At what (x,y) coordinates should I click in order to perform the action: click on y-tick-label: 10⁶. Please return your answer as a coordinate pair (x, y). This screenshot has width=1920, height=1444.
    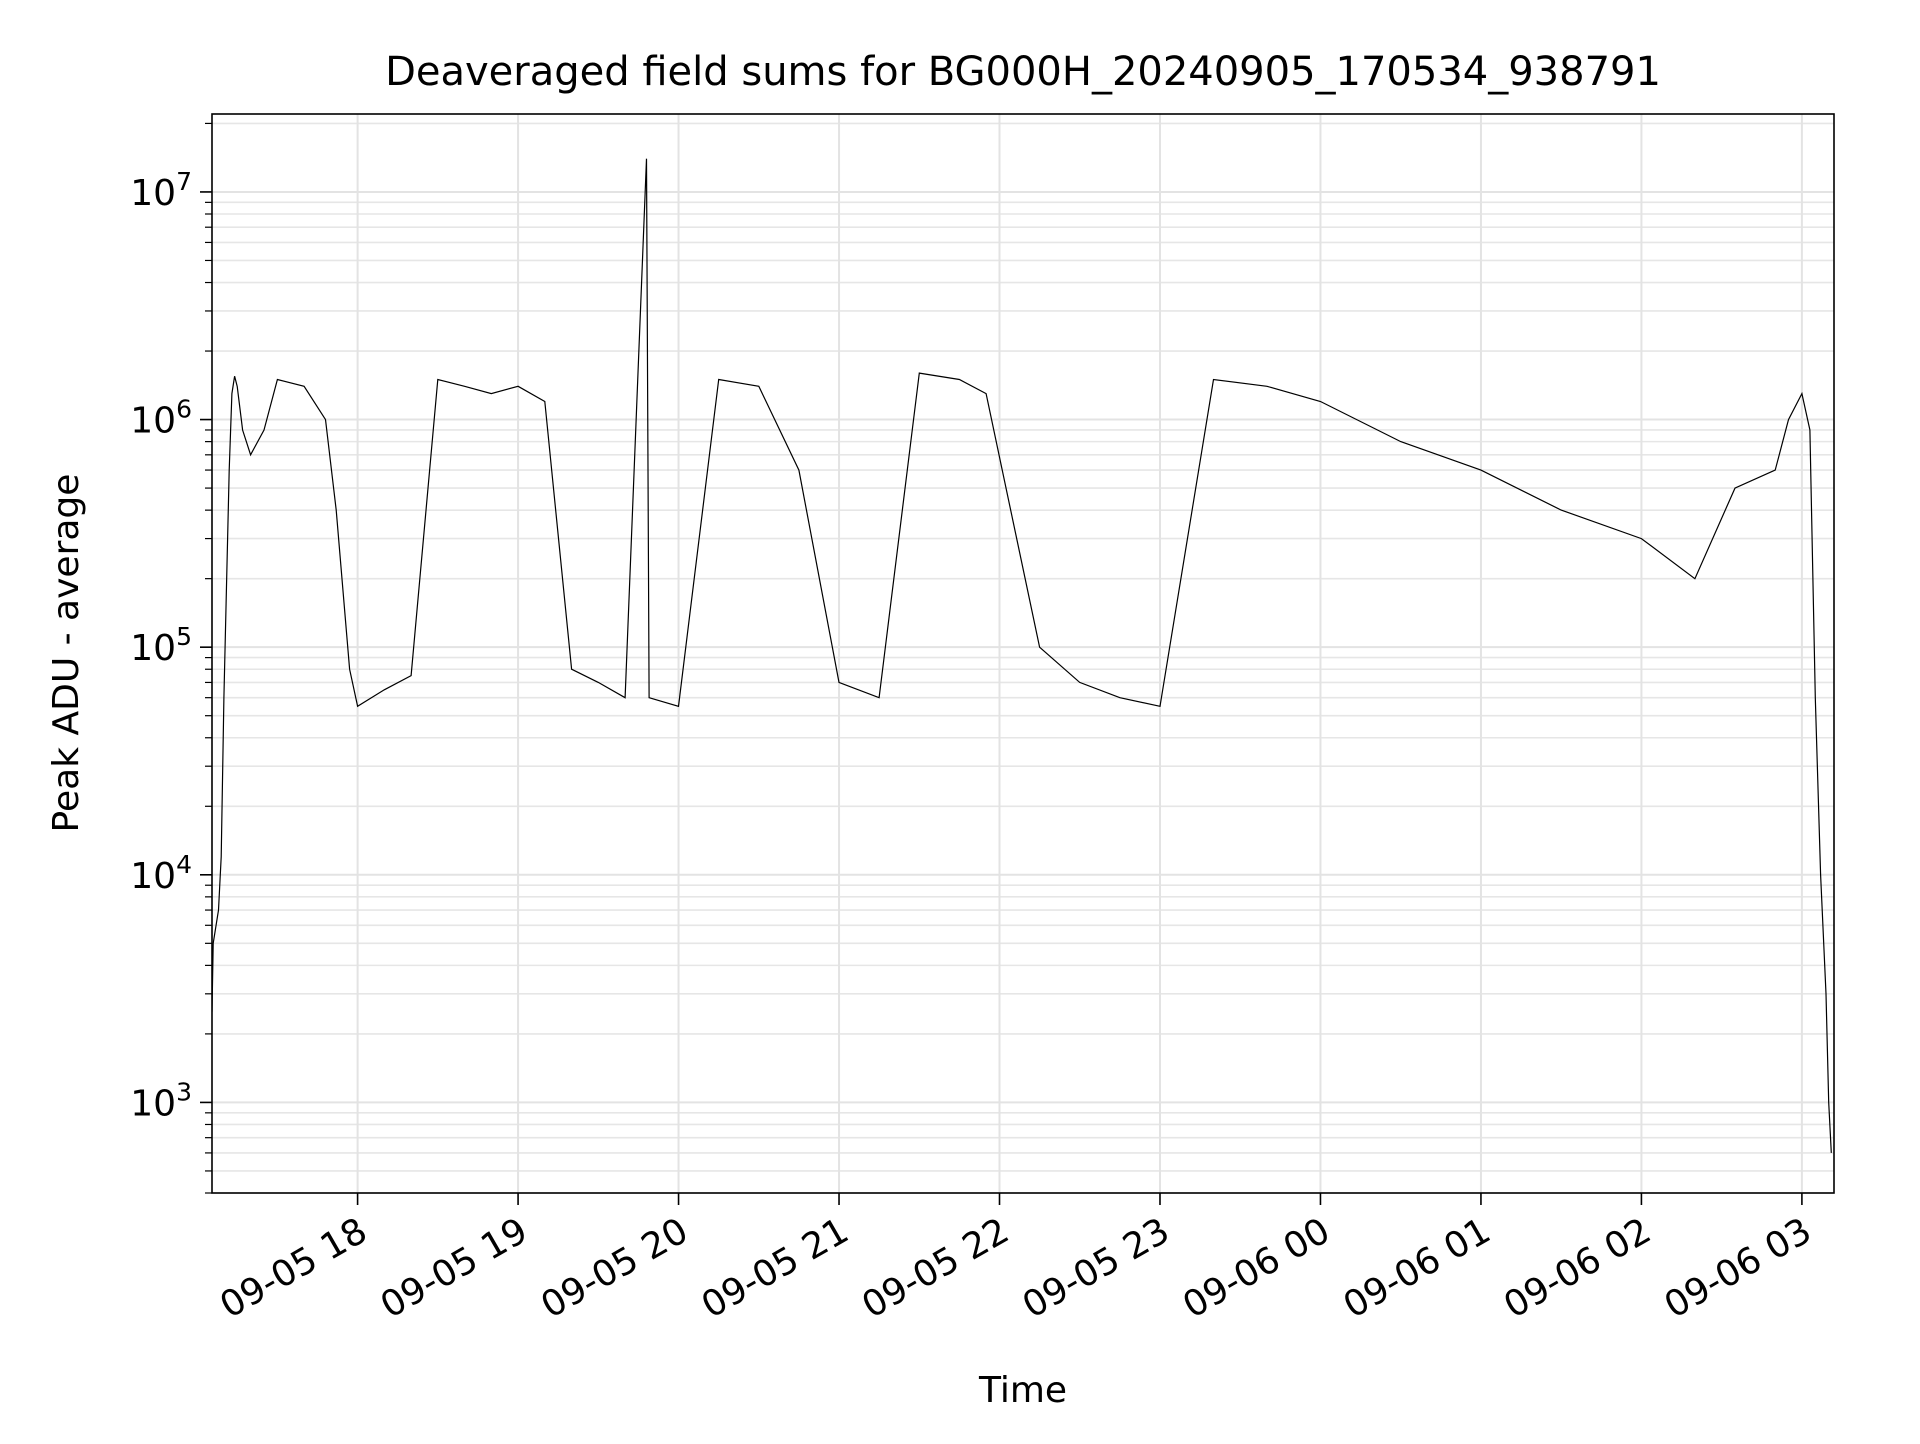
    Looking at the image, I should click on (161, 418).